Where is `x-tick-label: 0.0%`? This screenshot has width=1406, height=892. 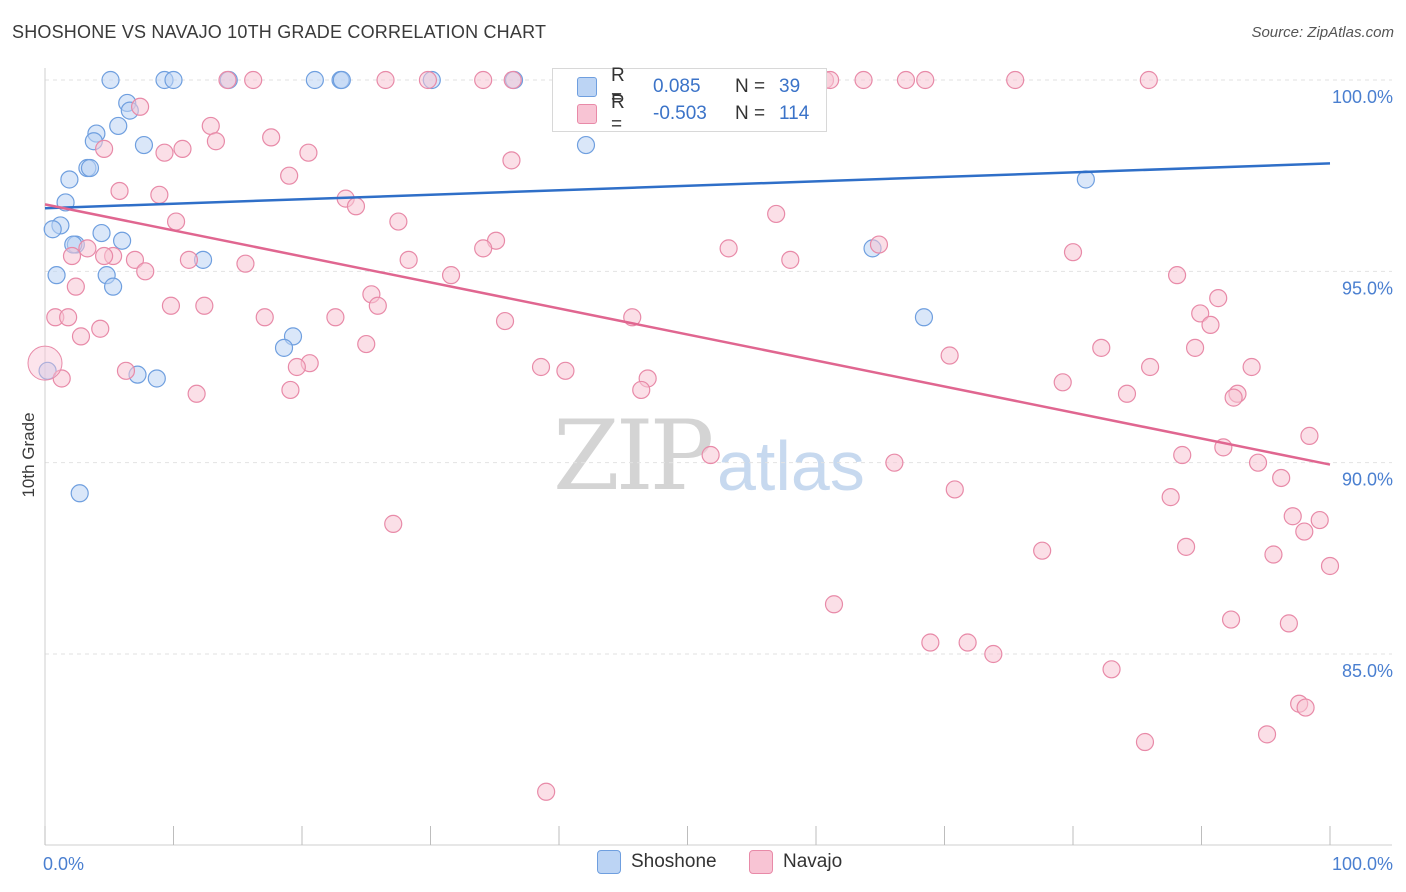 x-tick-label: 0.0% is located at coordinates (63, 864).